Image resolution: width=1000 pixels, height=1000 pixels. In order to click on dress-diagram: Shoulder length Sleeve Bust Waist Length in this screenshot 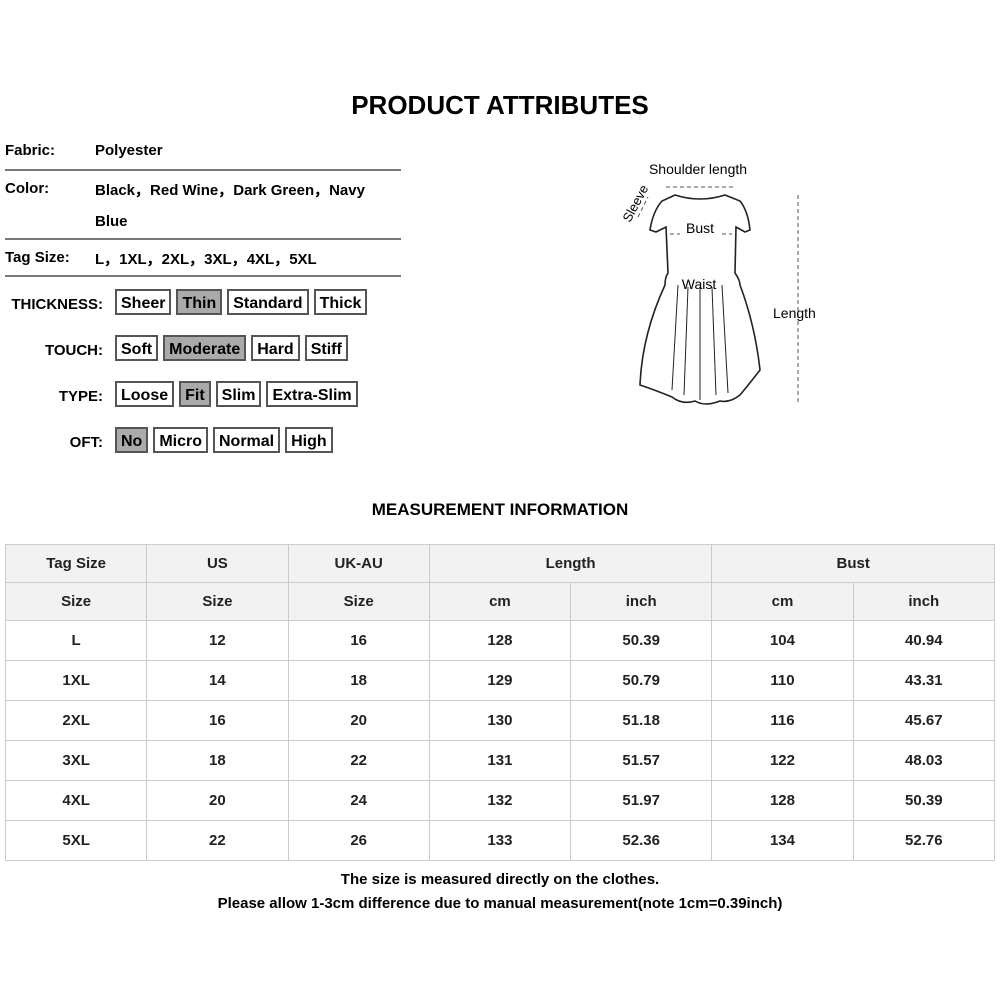, I will do `click(717, 283)`.